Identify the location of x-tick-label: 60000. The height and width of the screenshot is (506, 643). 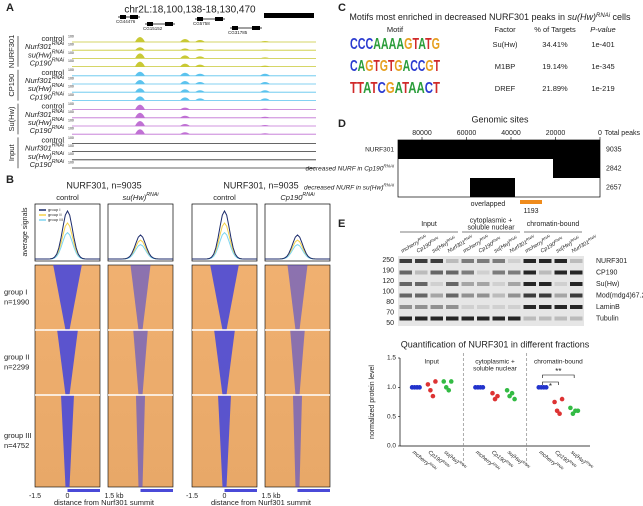
(467, 133).